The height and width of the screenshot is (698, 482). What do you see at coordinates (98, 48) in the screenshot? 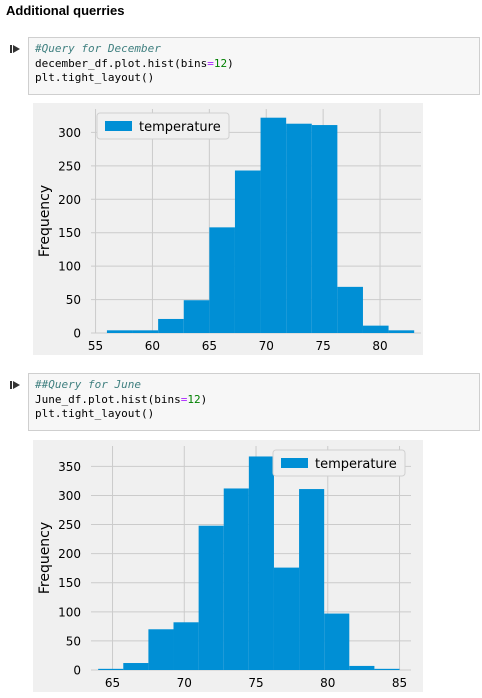
I see `code-token: #Query for December` at bounding box center [98, 48].